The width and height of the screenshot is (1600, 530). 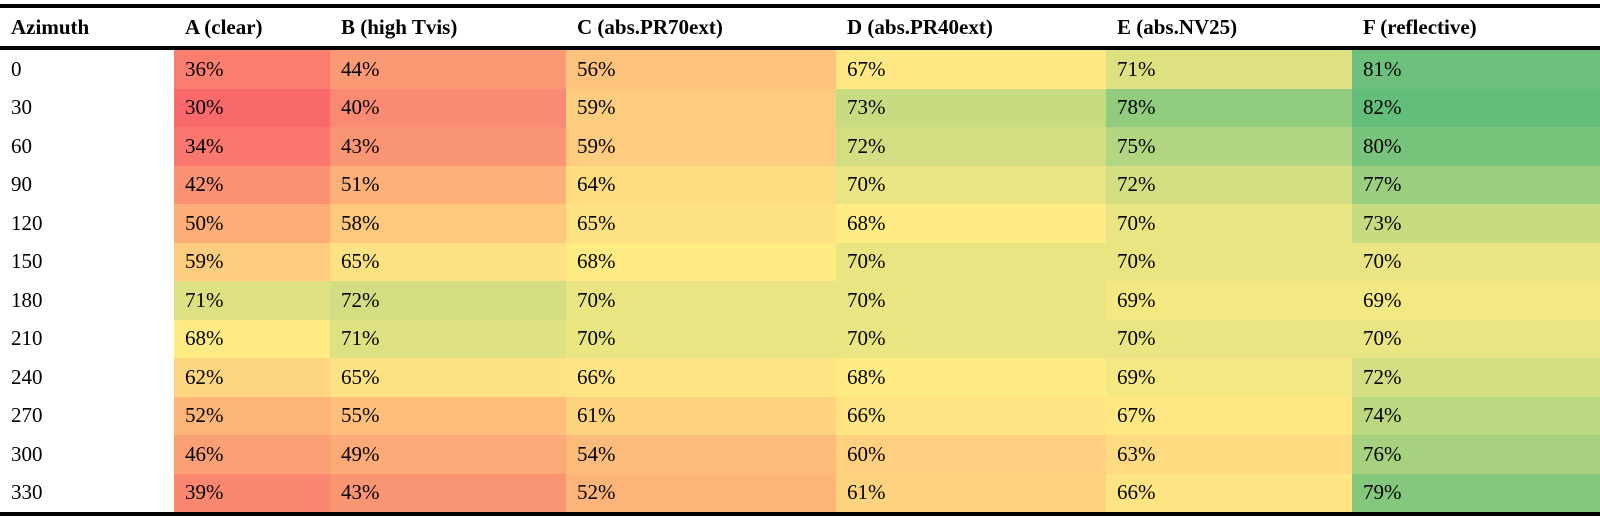 What do you see at coordinates (87, 68) in the screenshot?
I see `azimuth-cell: 0` at bounding box center [87, 68].